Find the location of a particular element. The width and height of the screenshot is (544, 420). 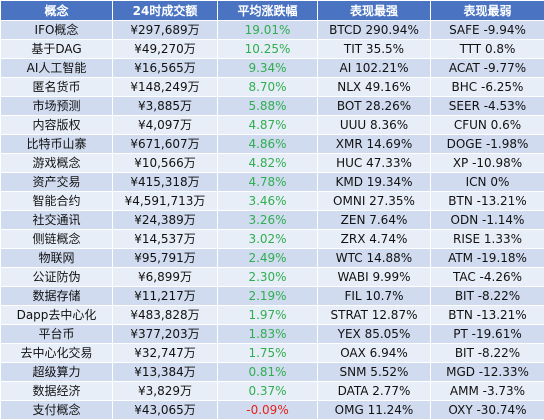

header-weakest: 表现最弱 is located at coordinates (487, 11).